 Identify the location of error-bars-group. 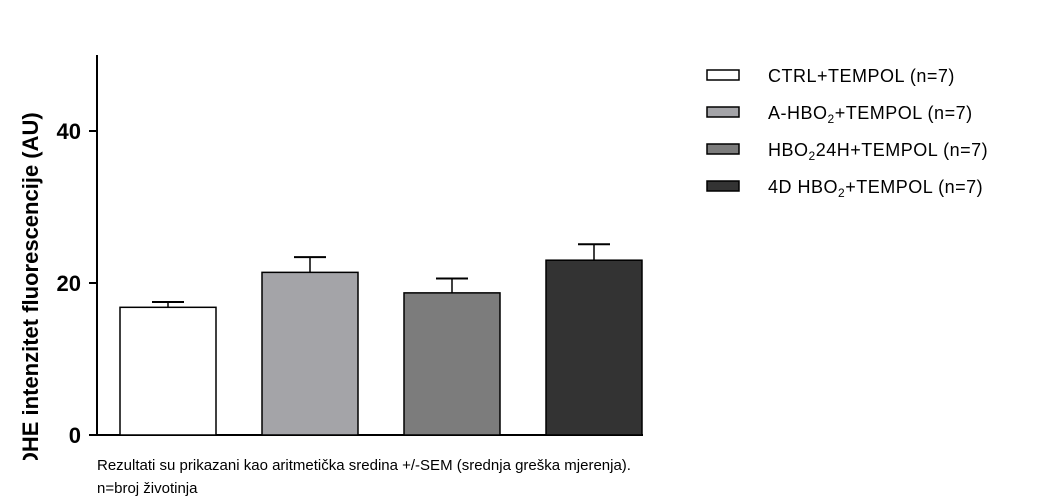
(381, 275).